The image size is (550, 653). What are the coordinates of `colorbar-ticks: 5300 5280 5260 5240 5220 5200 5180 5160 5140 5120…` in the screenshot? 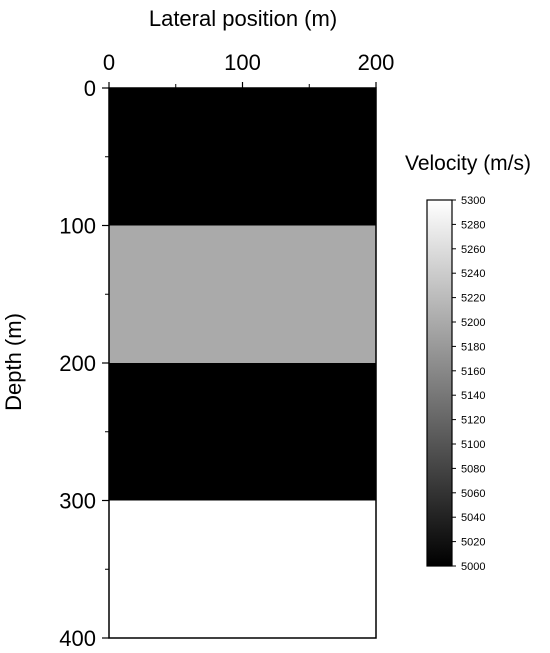 It's located at (468, 384).